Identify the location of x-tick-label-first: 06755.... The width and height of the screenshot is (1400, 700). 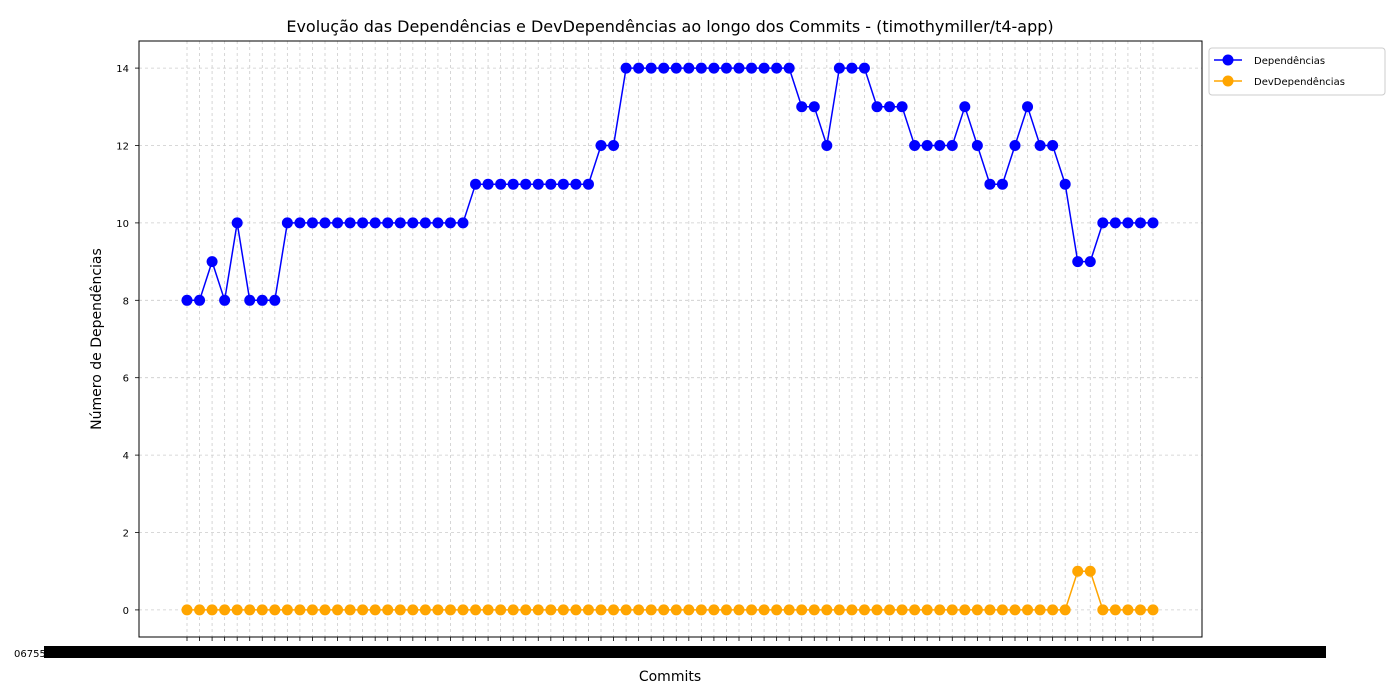
(34, 654).